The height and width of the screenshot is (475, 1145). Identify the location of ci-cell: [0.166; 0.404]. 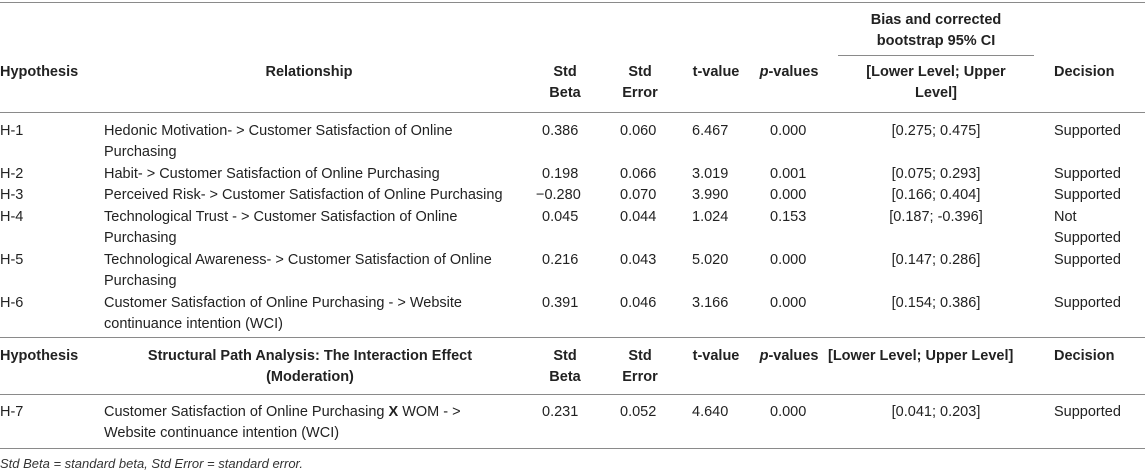
(936, 195).